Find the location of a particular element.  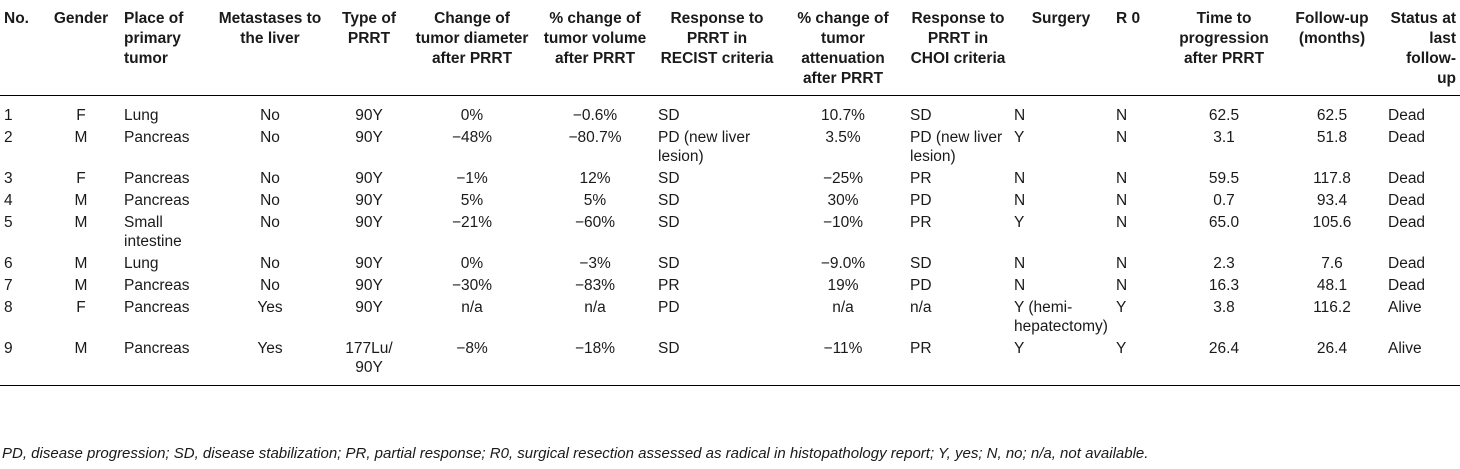

cell-volume-change: −83% is located at coordinates (595, 285).